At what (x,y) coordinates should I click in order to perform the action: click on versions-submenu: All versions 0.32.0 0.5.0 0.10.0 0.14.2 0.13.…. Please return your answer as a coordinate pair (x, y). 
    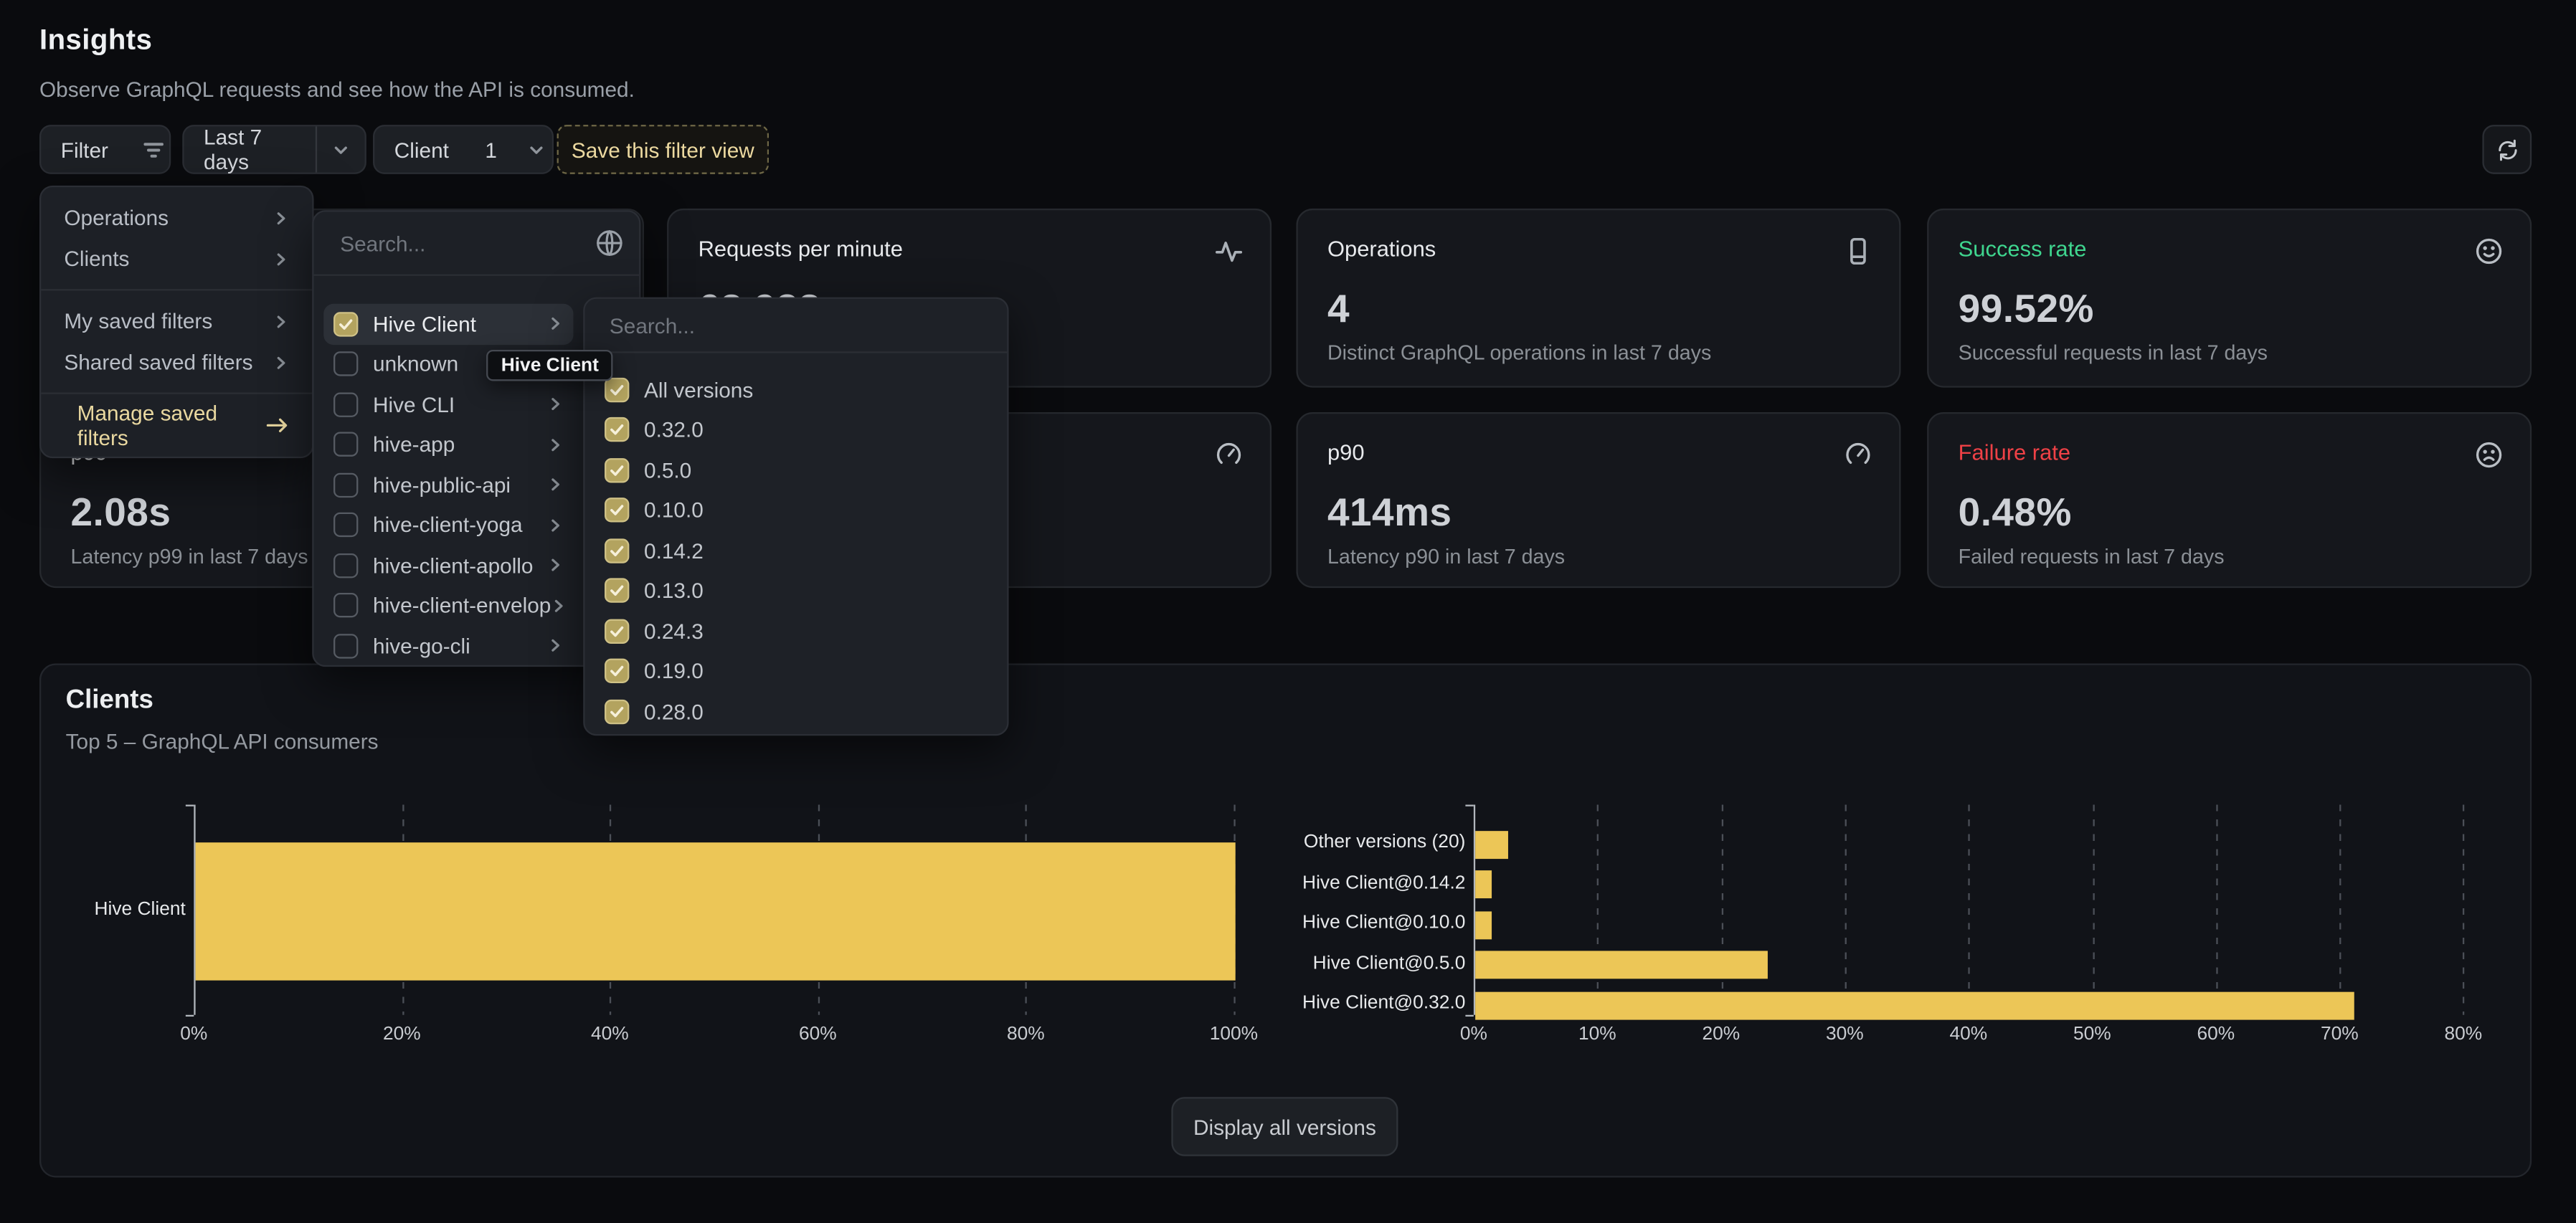
    Looking at the image, I should click on (796, 516).